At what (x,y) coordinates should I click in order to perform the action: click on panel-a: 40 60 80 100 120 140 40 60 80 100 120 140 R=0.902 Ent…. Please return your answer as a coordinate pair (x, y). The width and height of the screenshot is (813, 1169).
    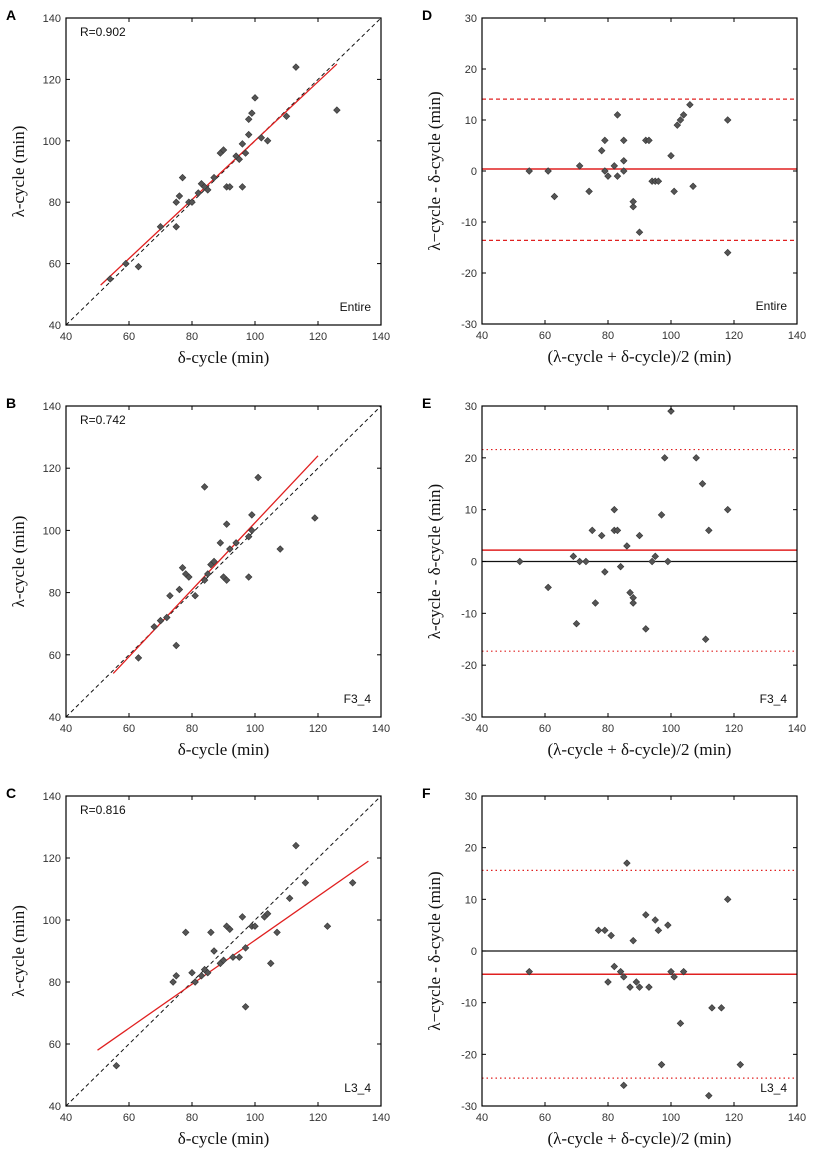
    Looking at the image, I should click on (198, 187).